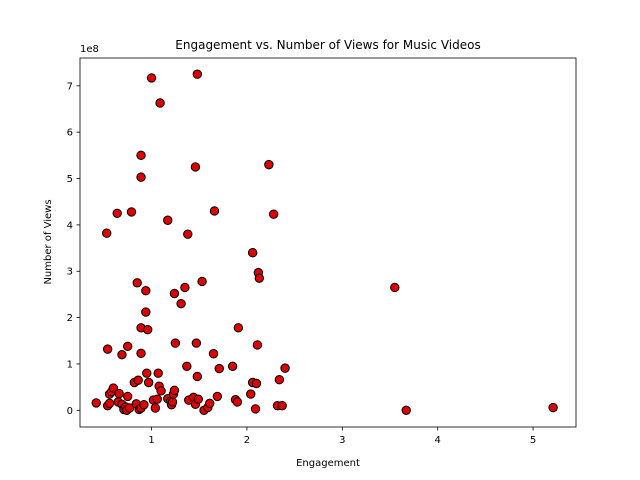  I want to click on y-axis-label: Number of Views, so click(48, 241).